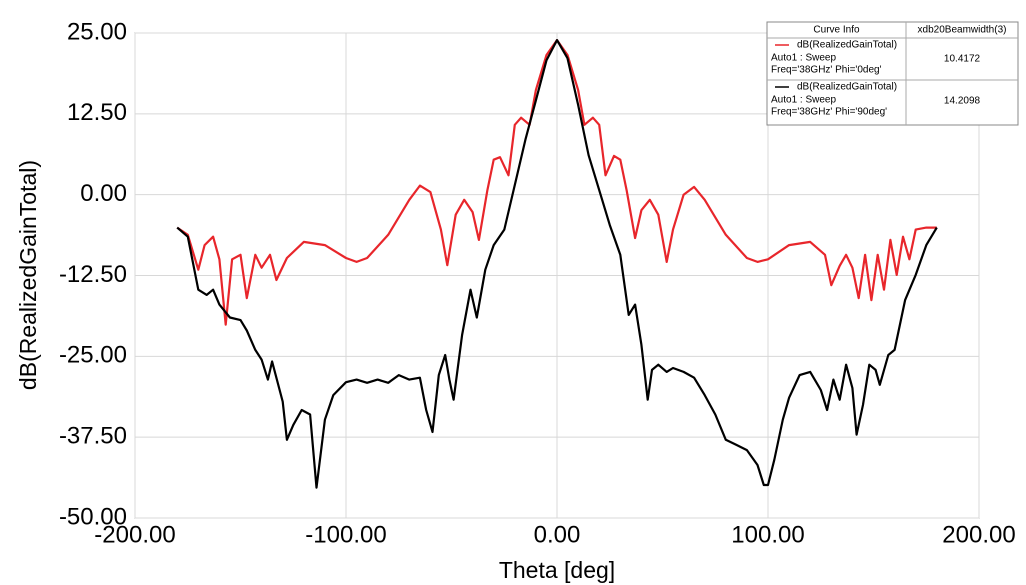 This screenshot has height=585, width=1026. What do you see at coordinates (93, 355) in the screenshot?
I see `y-tick-label: -25.00` at bounding box center [93, 355].